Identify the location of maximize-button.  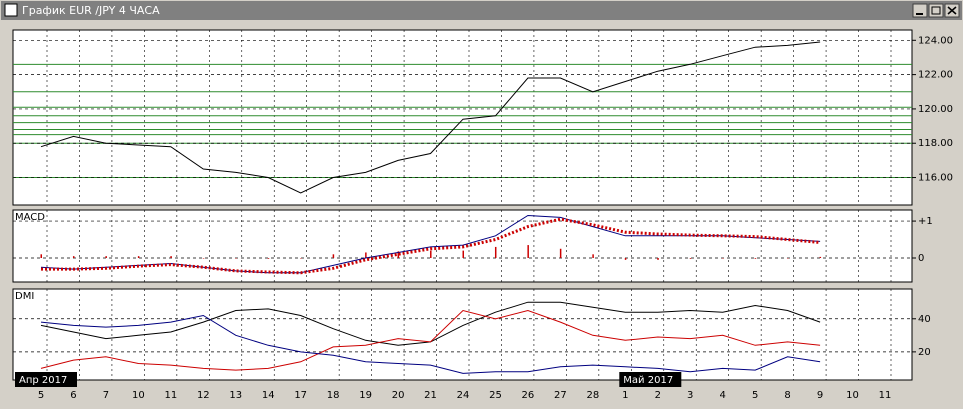
(936, 10).